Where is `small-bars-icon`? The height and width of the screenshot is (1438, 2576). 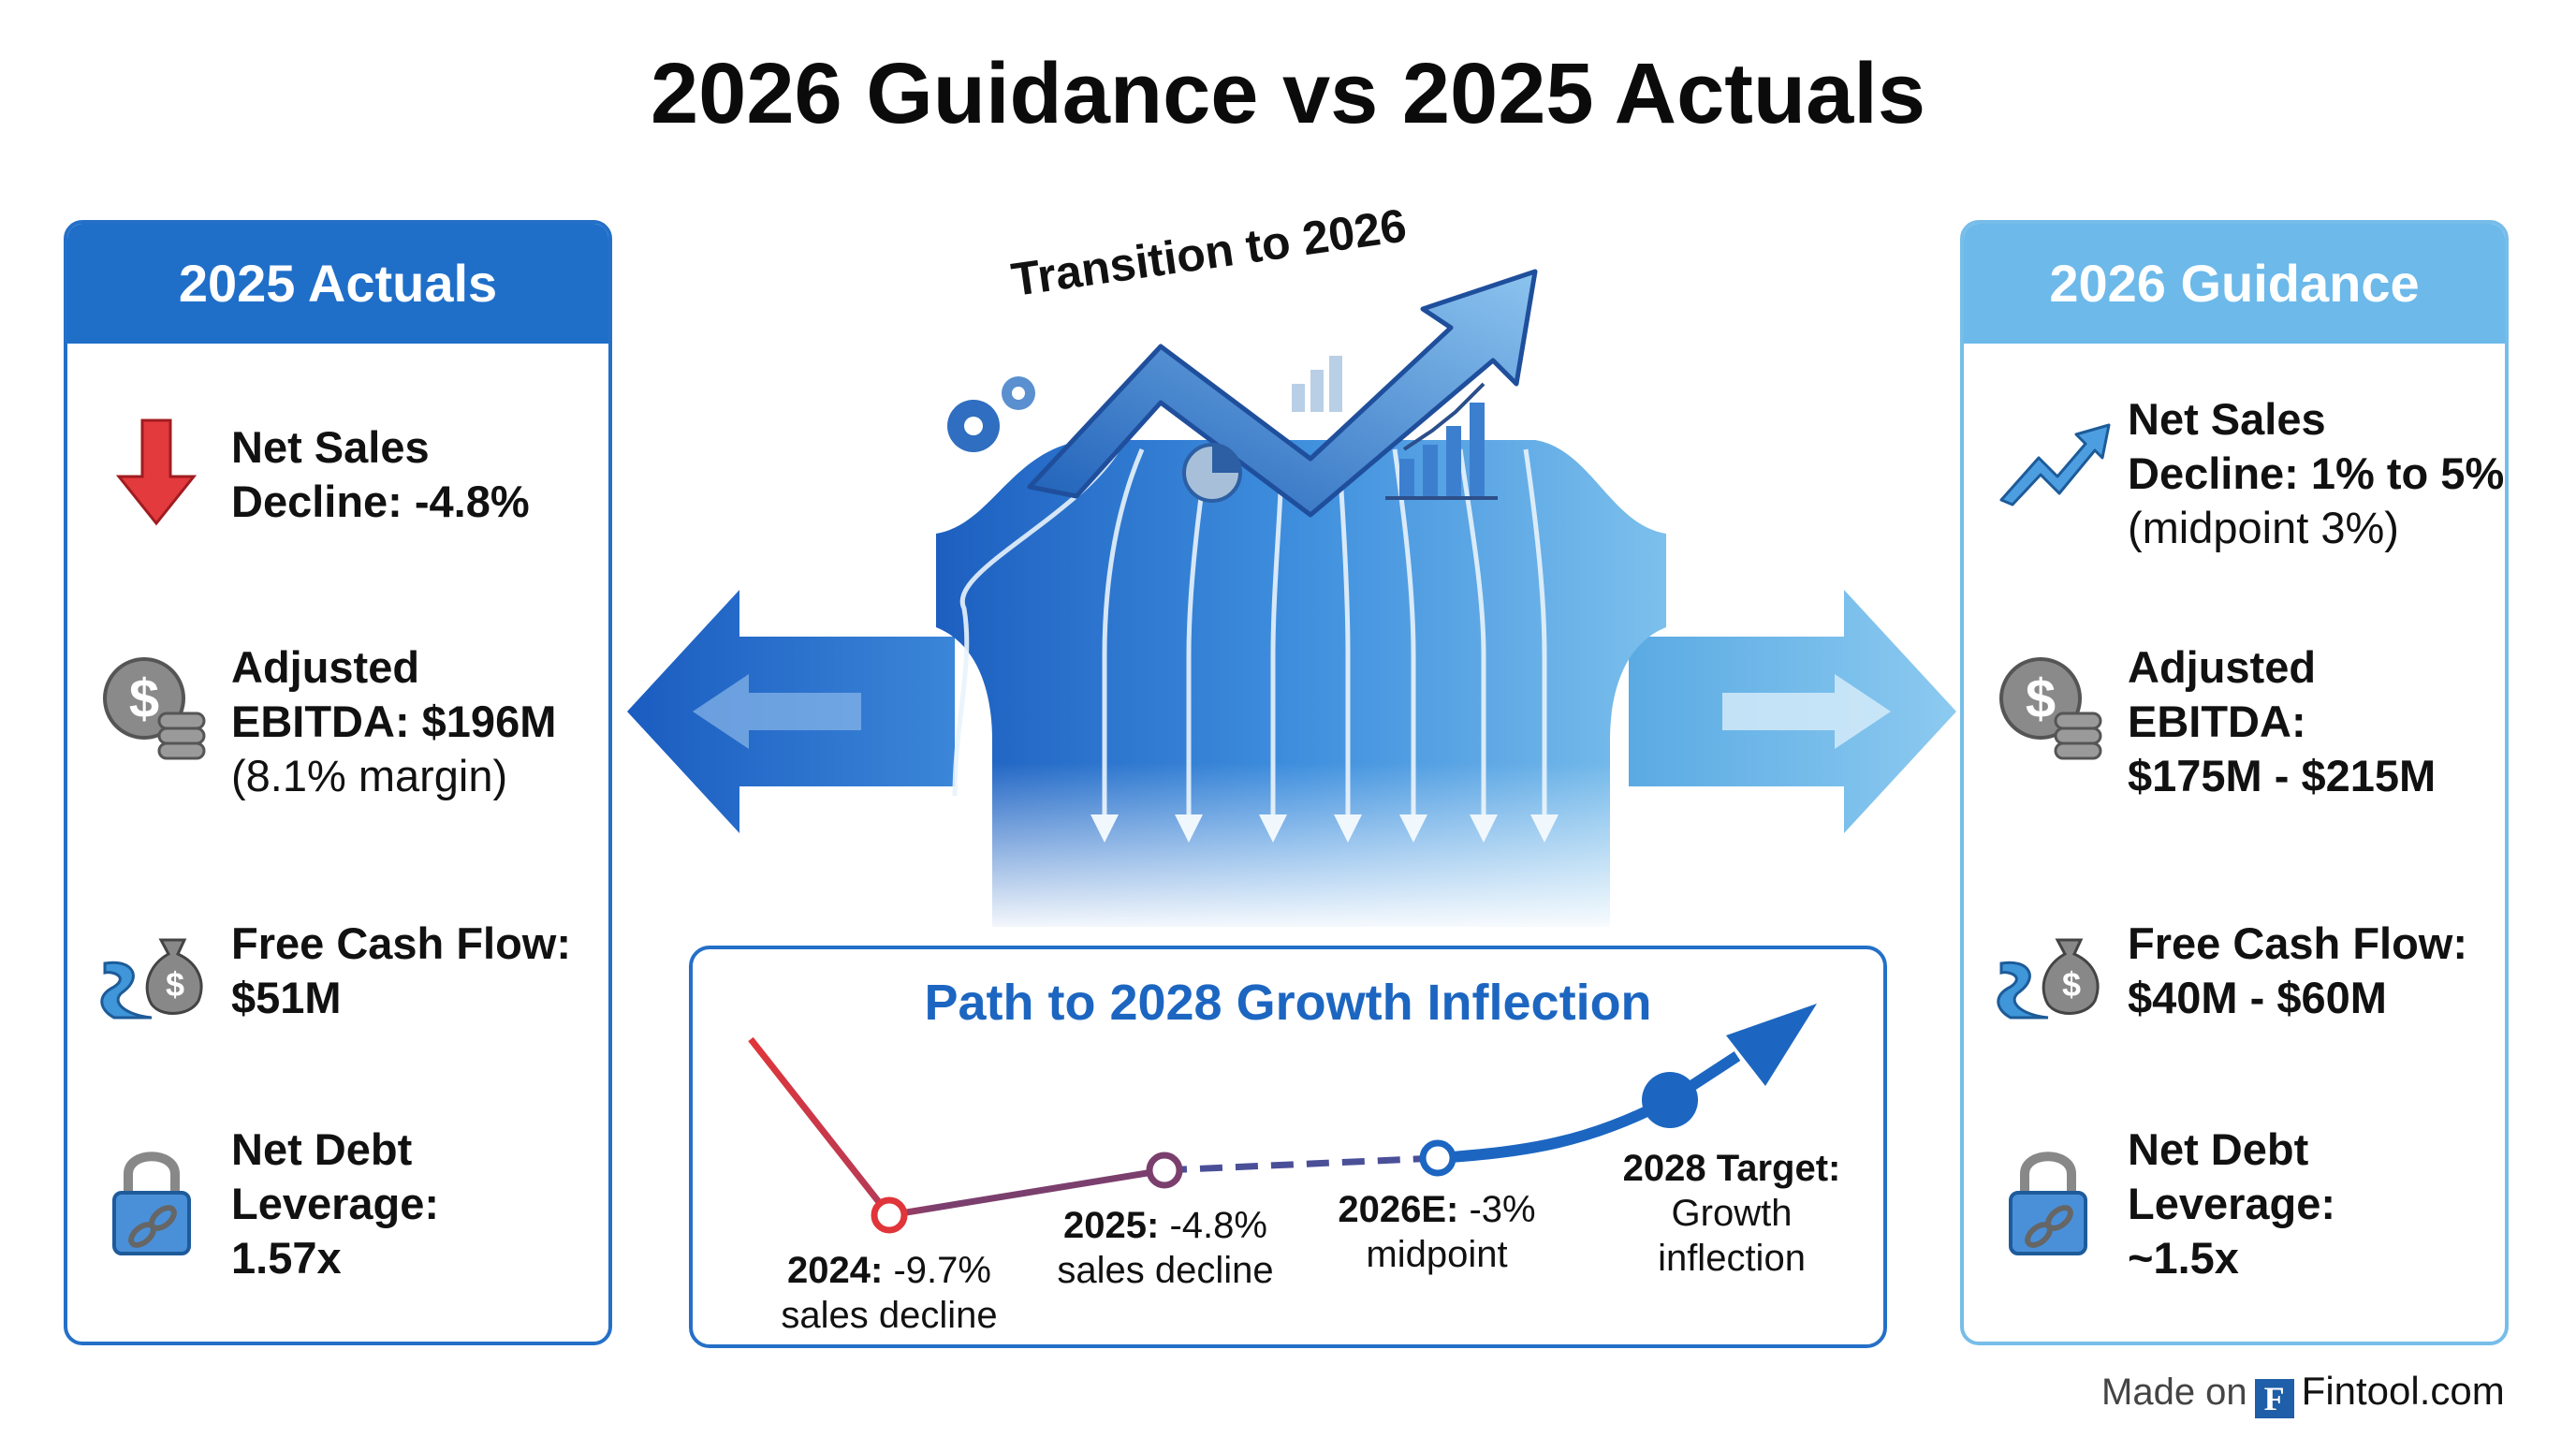 small-bars-icon is located at coordinates (1317, 384).